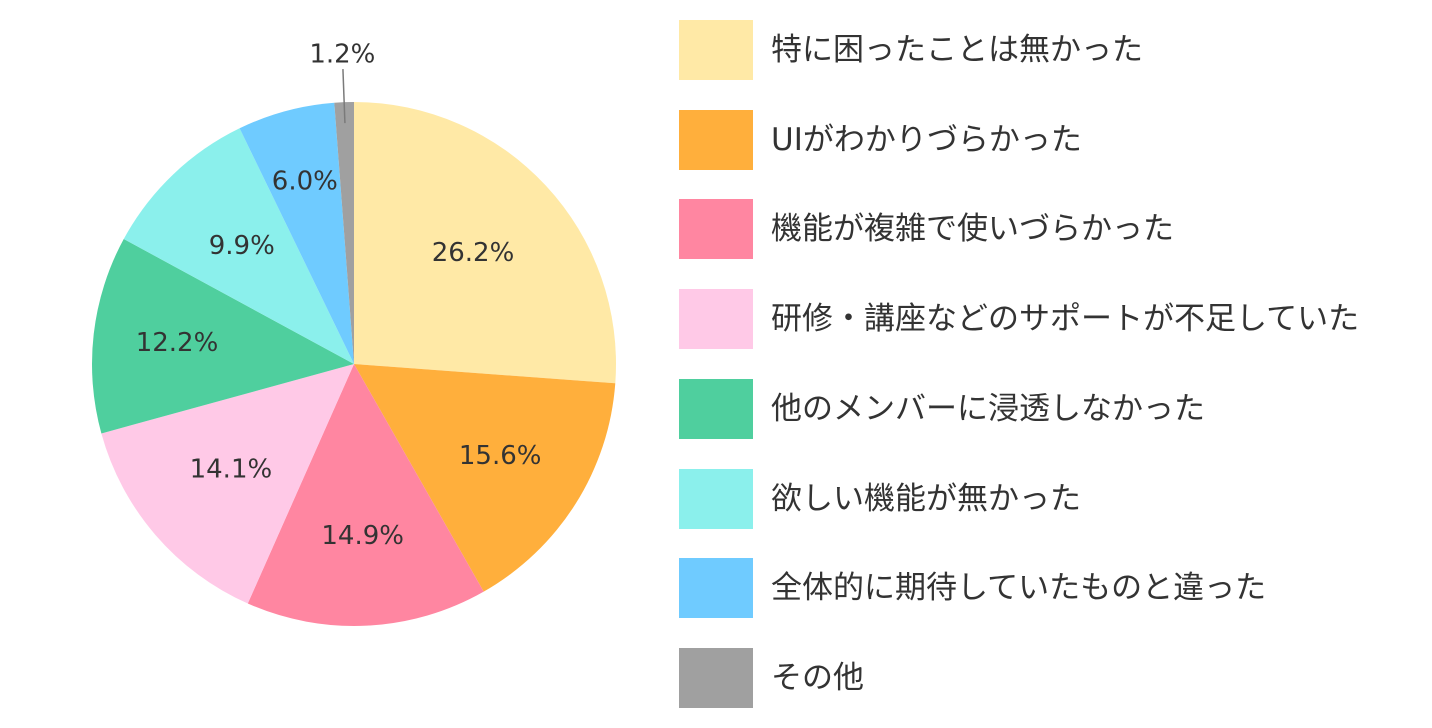 Image resolution: width=1432 pixels, height=728 pixels. What do you see at coordinates (988, 409) in the screenshot?
I see `legend-label: 他のメンバーに浸透しなかった` at bounding box center [988, 409].